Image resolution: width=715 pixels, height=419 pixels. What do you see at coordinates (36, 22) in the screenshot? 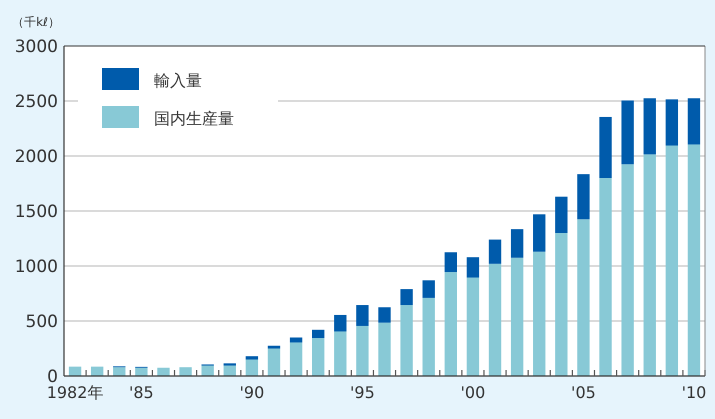
I see `y-axis-title: （千kℓ）` at bounding box center [36, 22].